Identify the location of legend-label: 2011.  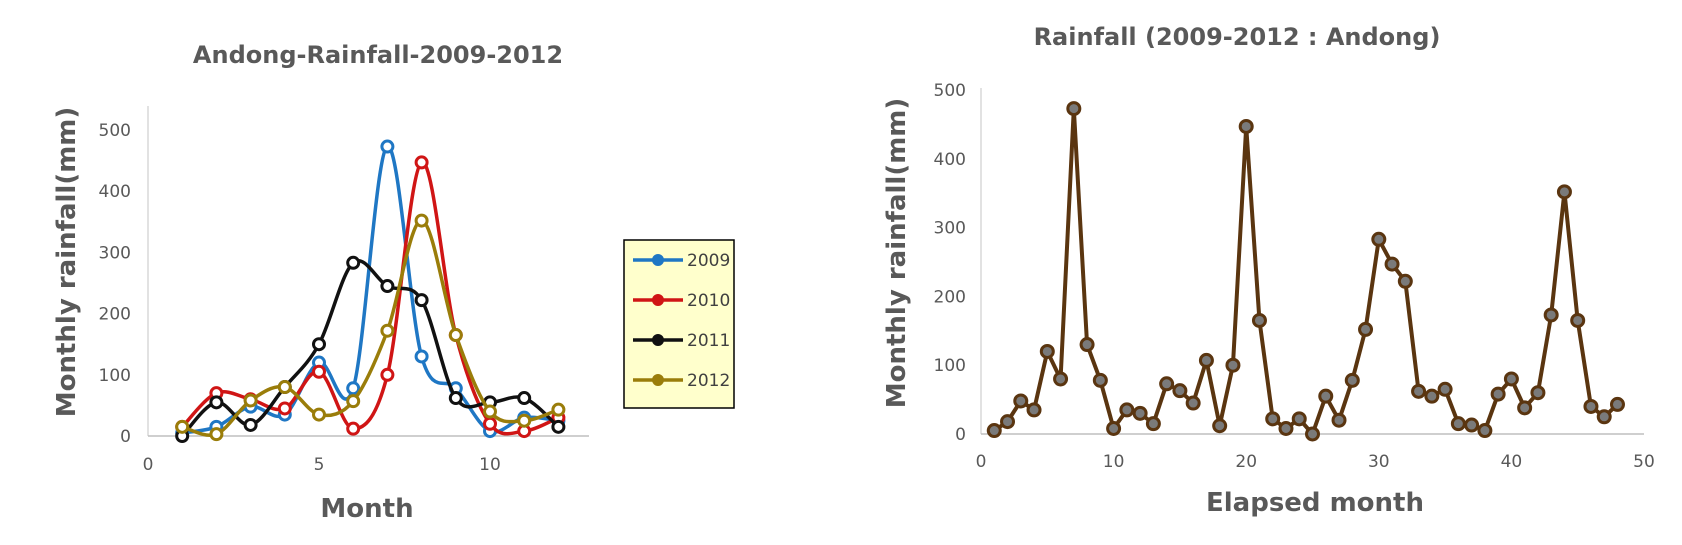
(708, 341).